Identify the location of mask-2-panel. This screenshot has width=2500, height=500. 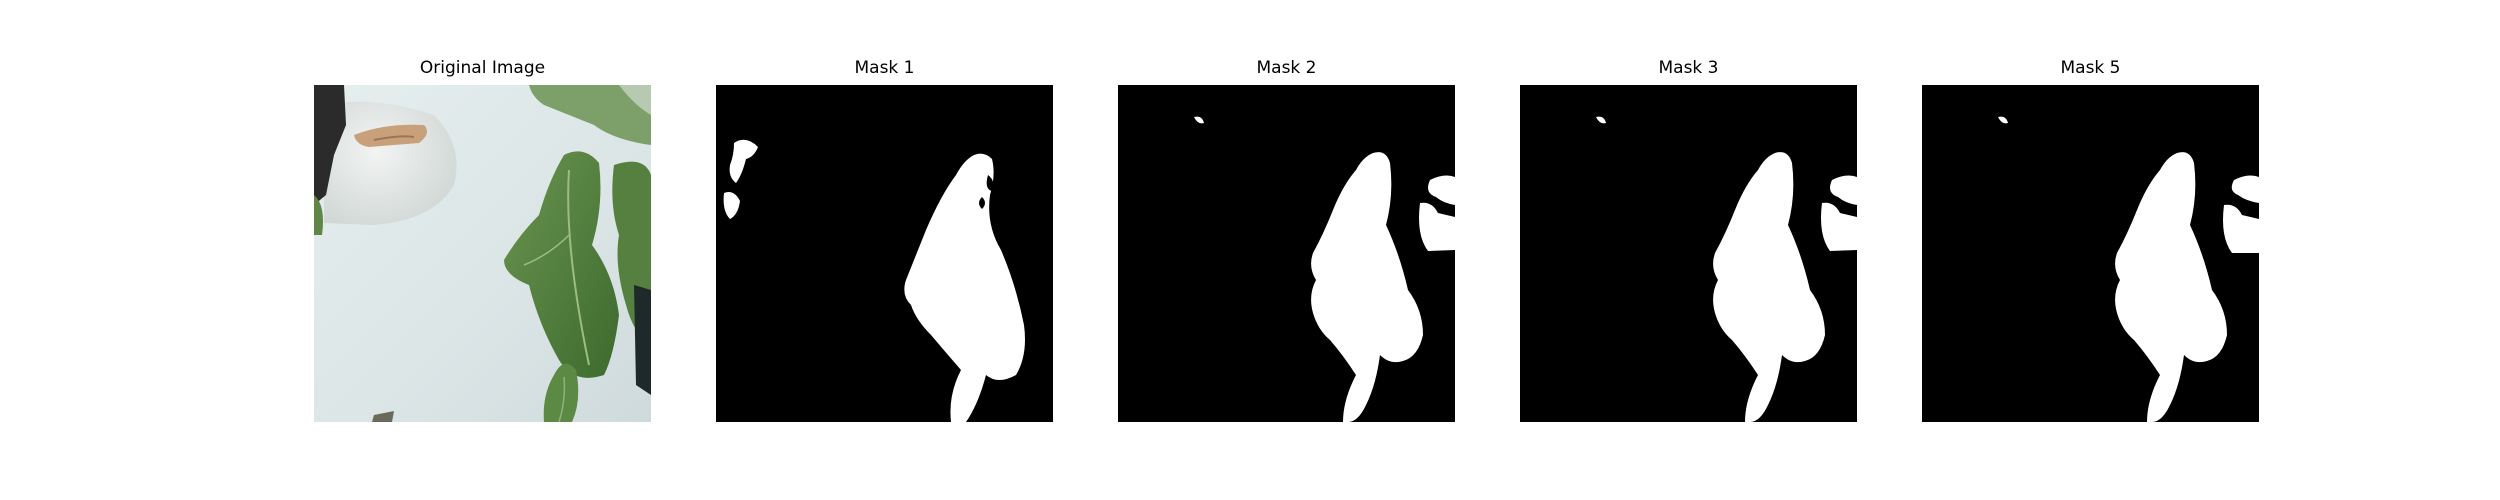
(1286, 253).